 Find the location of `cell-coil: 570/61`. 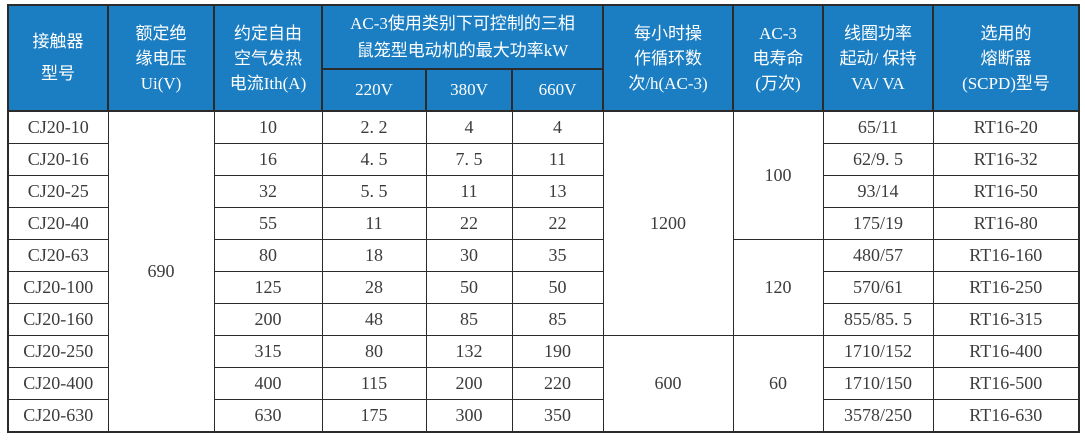

cell-coil: 570/61 is located at coordinates (878, 287).